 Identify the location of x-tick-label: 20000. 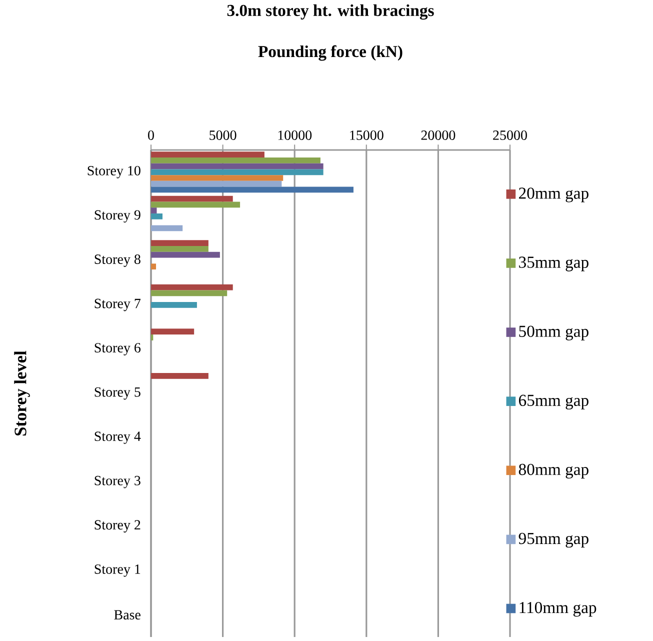
(438, 135).